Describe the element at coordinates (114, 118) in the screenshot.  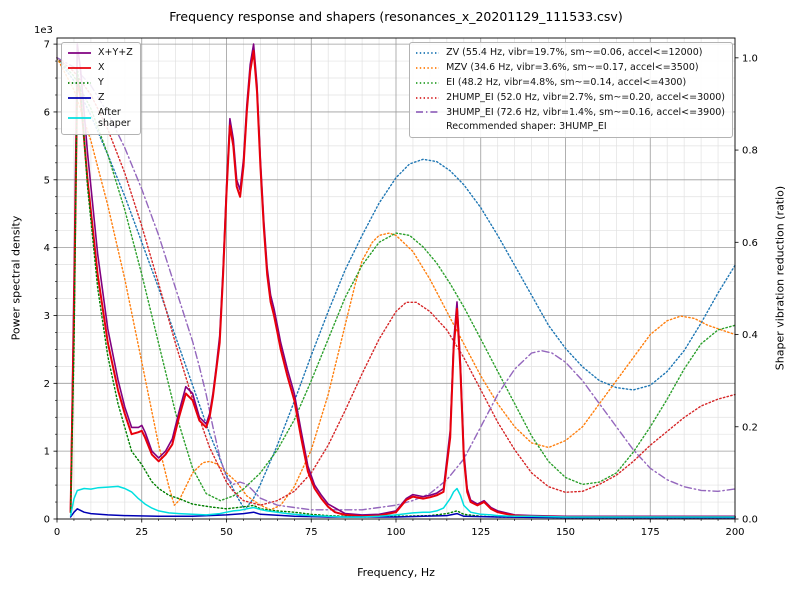
I see `legend-after-shaper-label: After shaper` at that location.